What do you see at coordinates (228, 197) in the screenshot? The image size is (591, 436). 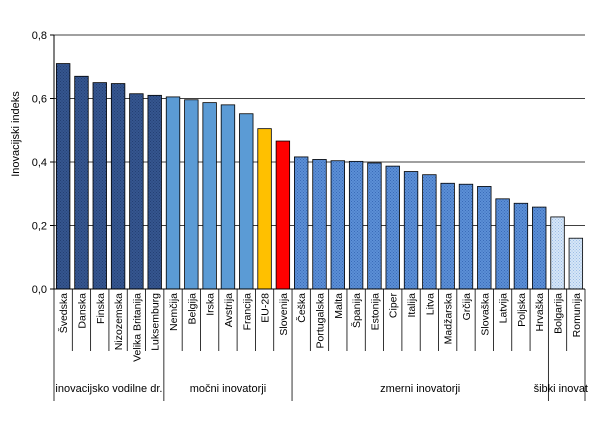 I see `bar-avstrija` at bounding box center [228, 197].